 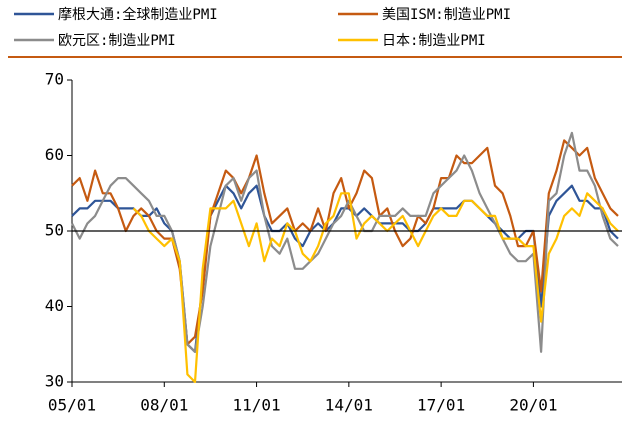 I want to click on x-tick-label: 05/01, so click(x=72, y=405).